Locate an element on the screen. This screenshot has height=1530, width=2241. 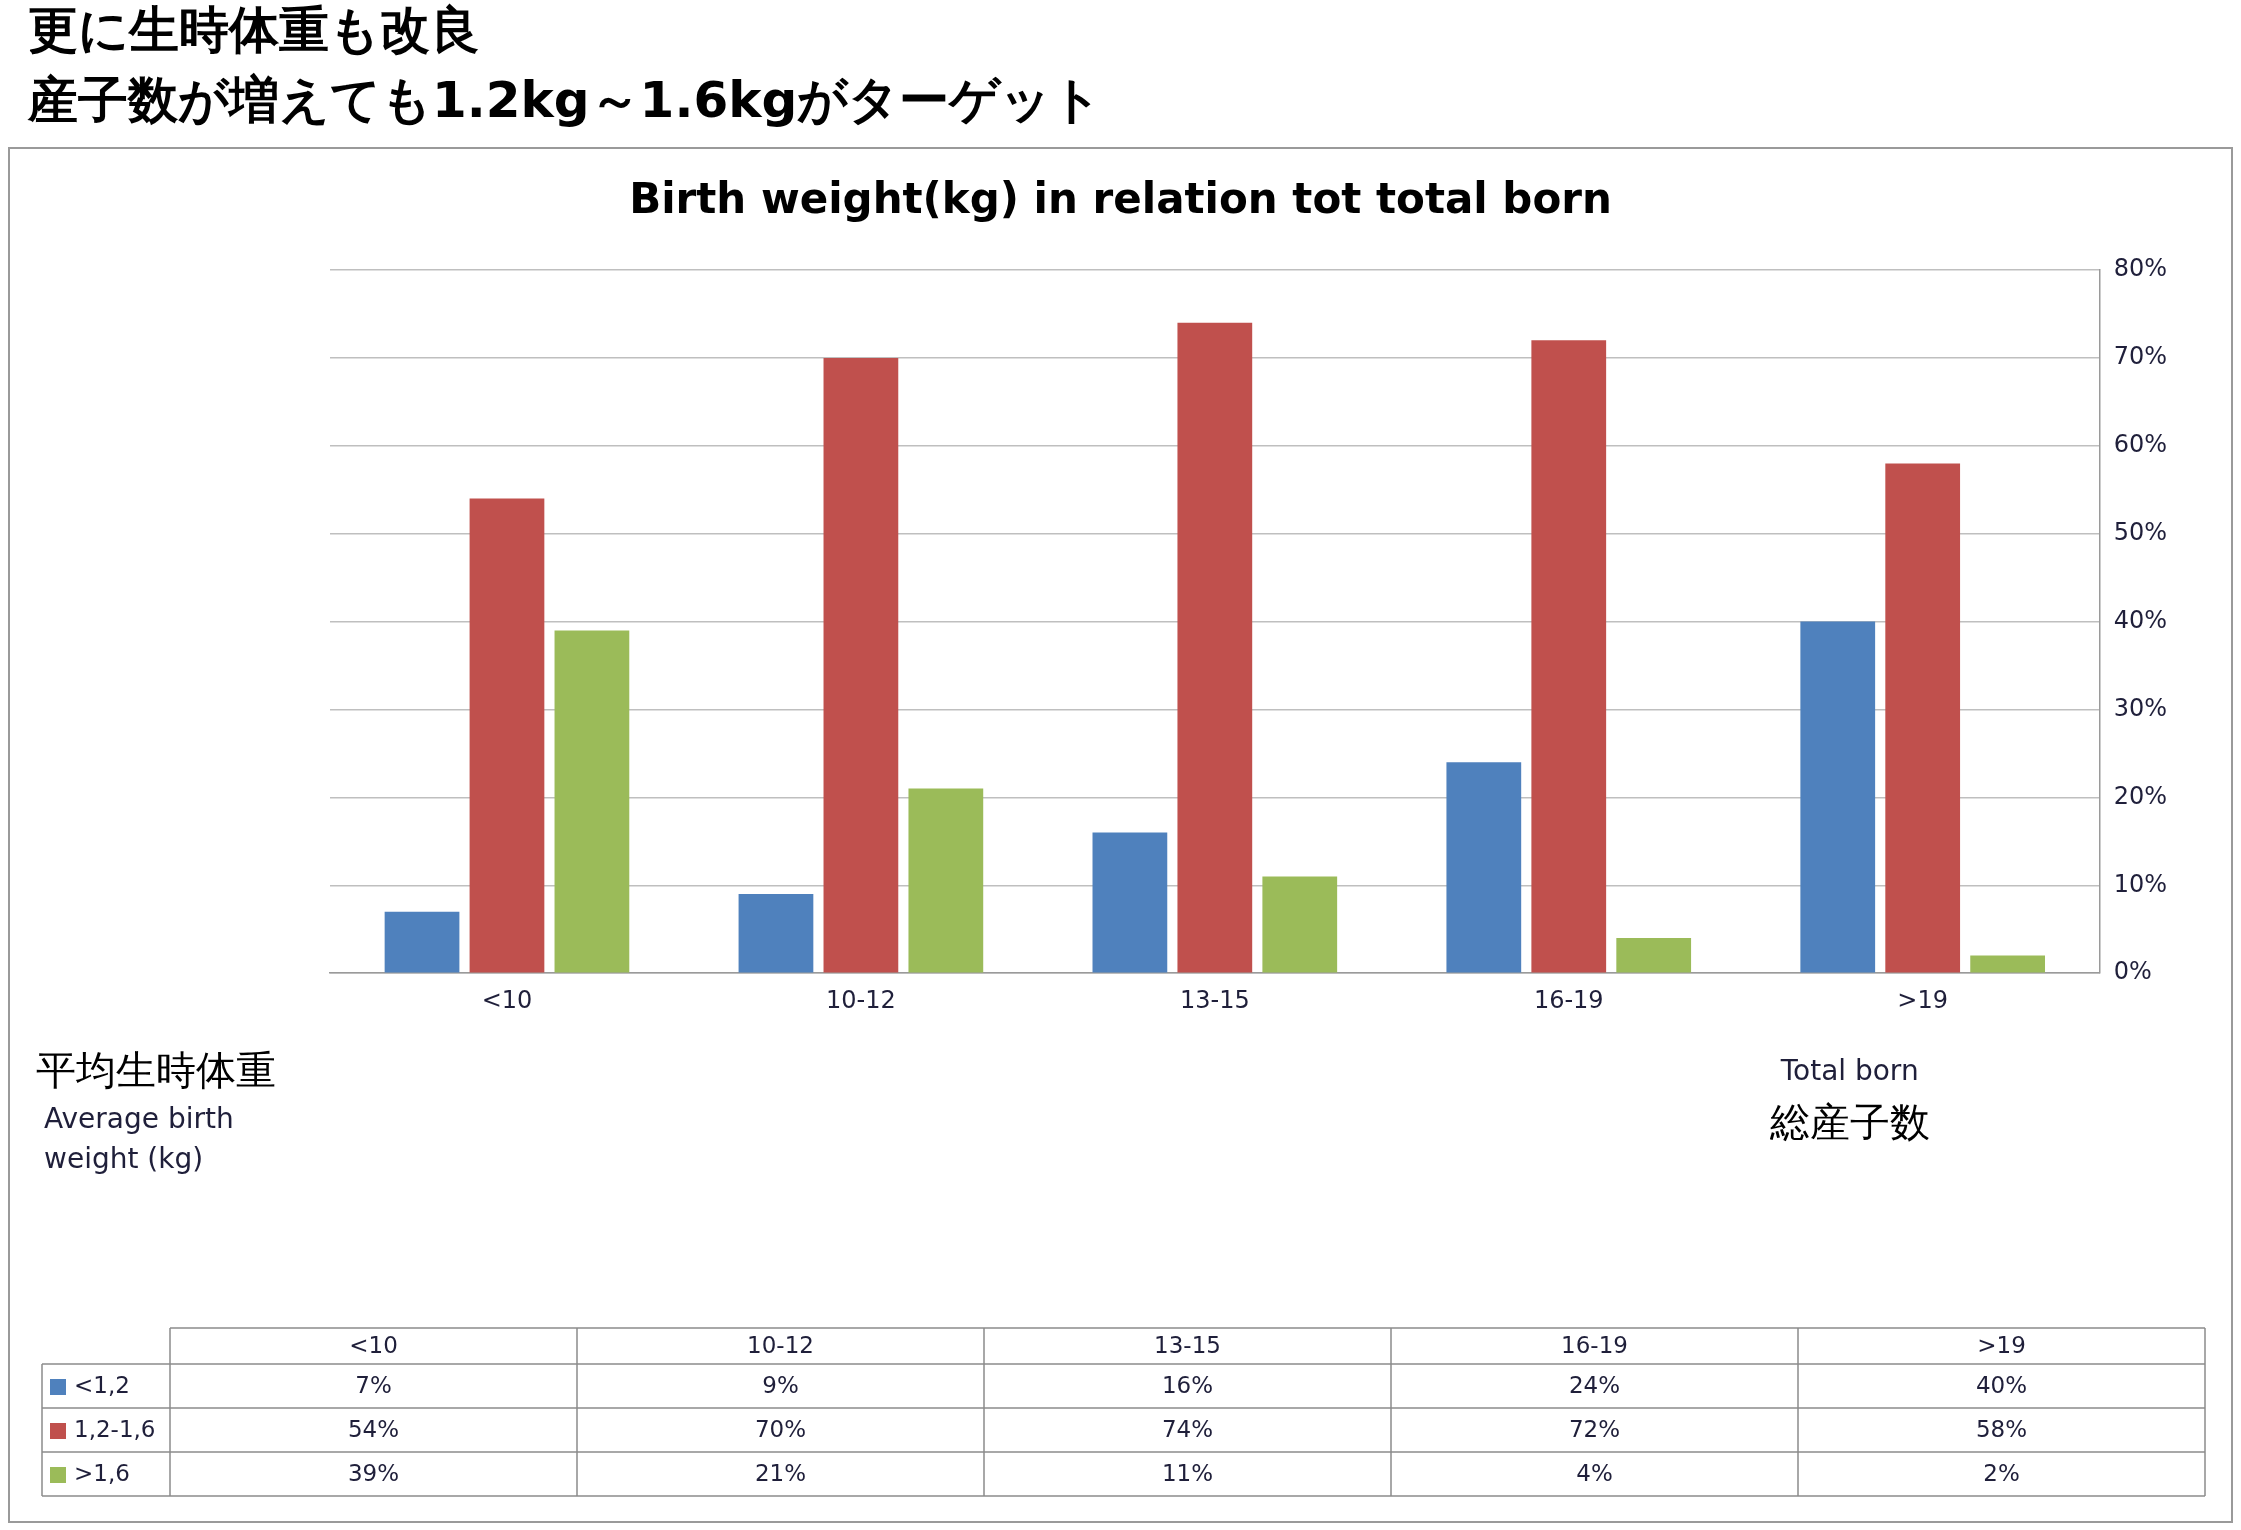
y-tick-label: 60% is located at coordinates (2140, 444).